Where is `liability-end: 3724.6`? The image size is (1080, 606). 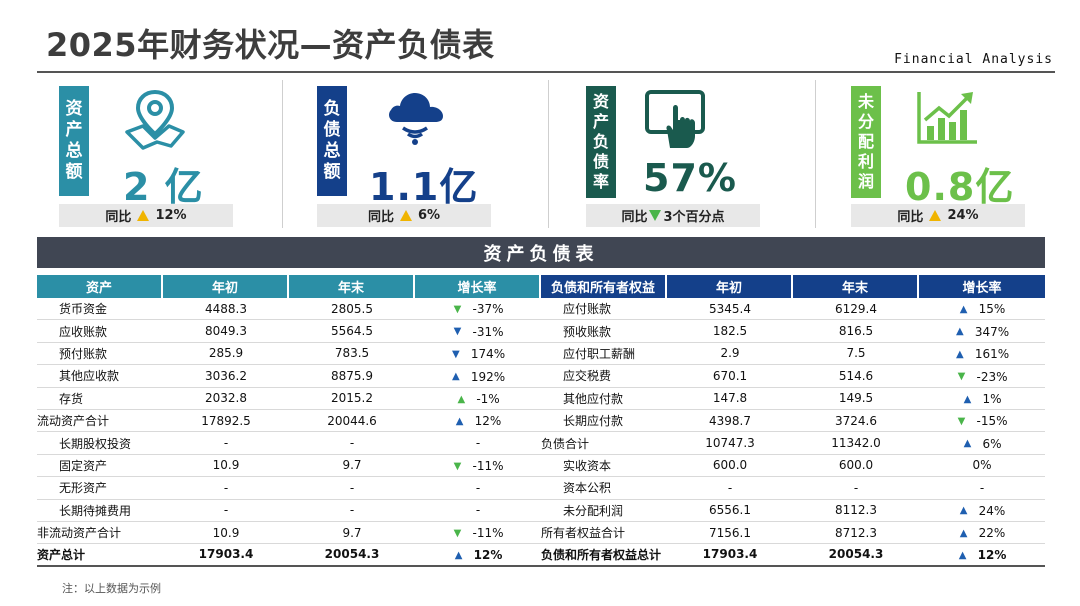
liability-end: 3724.6 is located at coordinates (856, 421).